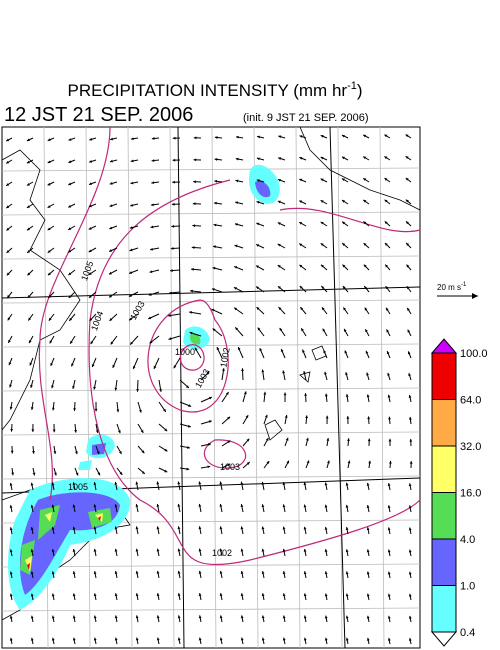 The width and height of the screenshot is (500, 650). I want to click on colorbar-label: 100.0, so click(474, 354).